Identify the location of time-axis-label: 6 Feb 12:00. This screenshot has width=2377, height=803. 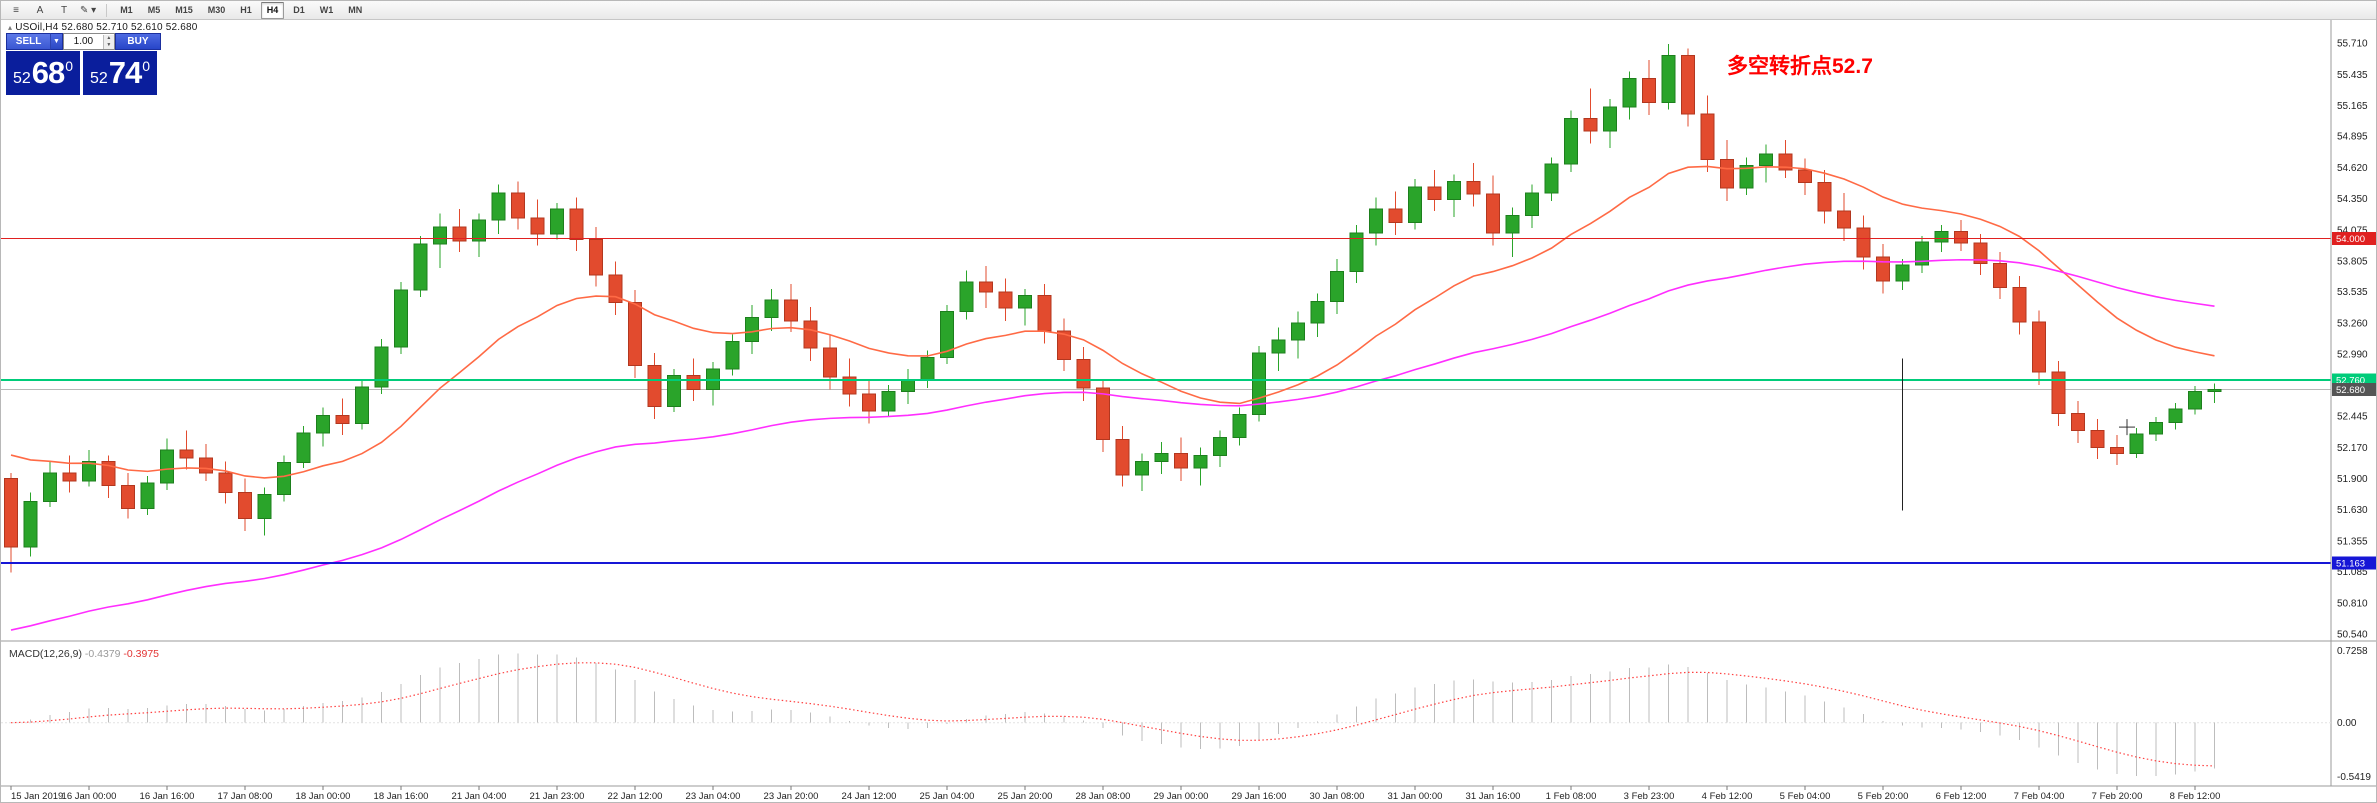
(1961, 796).